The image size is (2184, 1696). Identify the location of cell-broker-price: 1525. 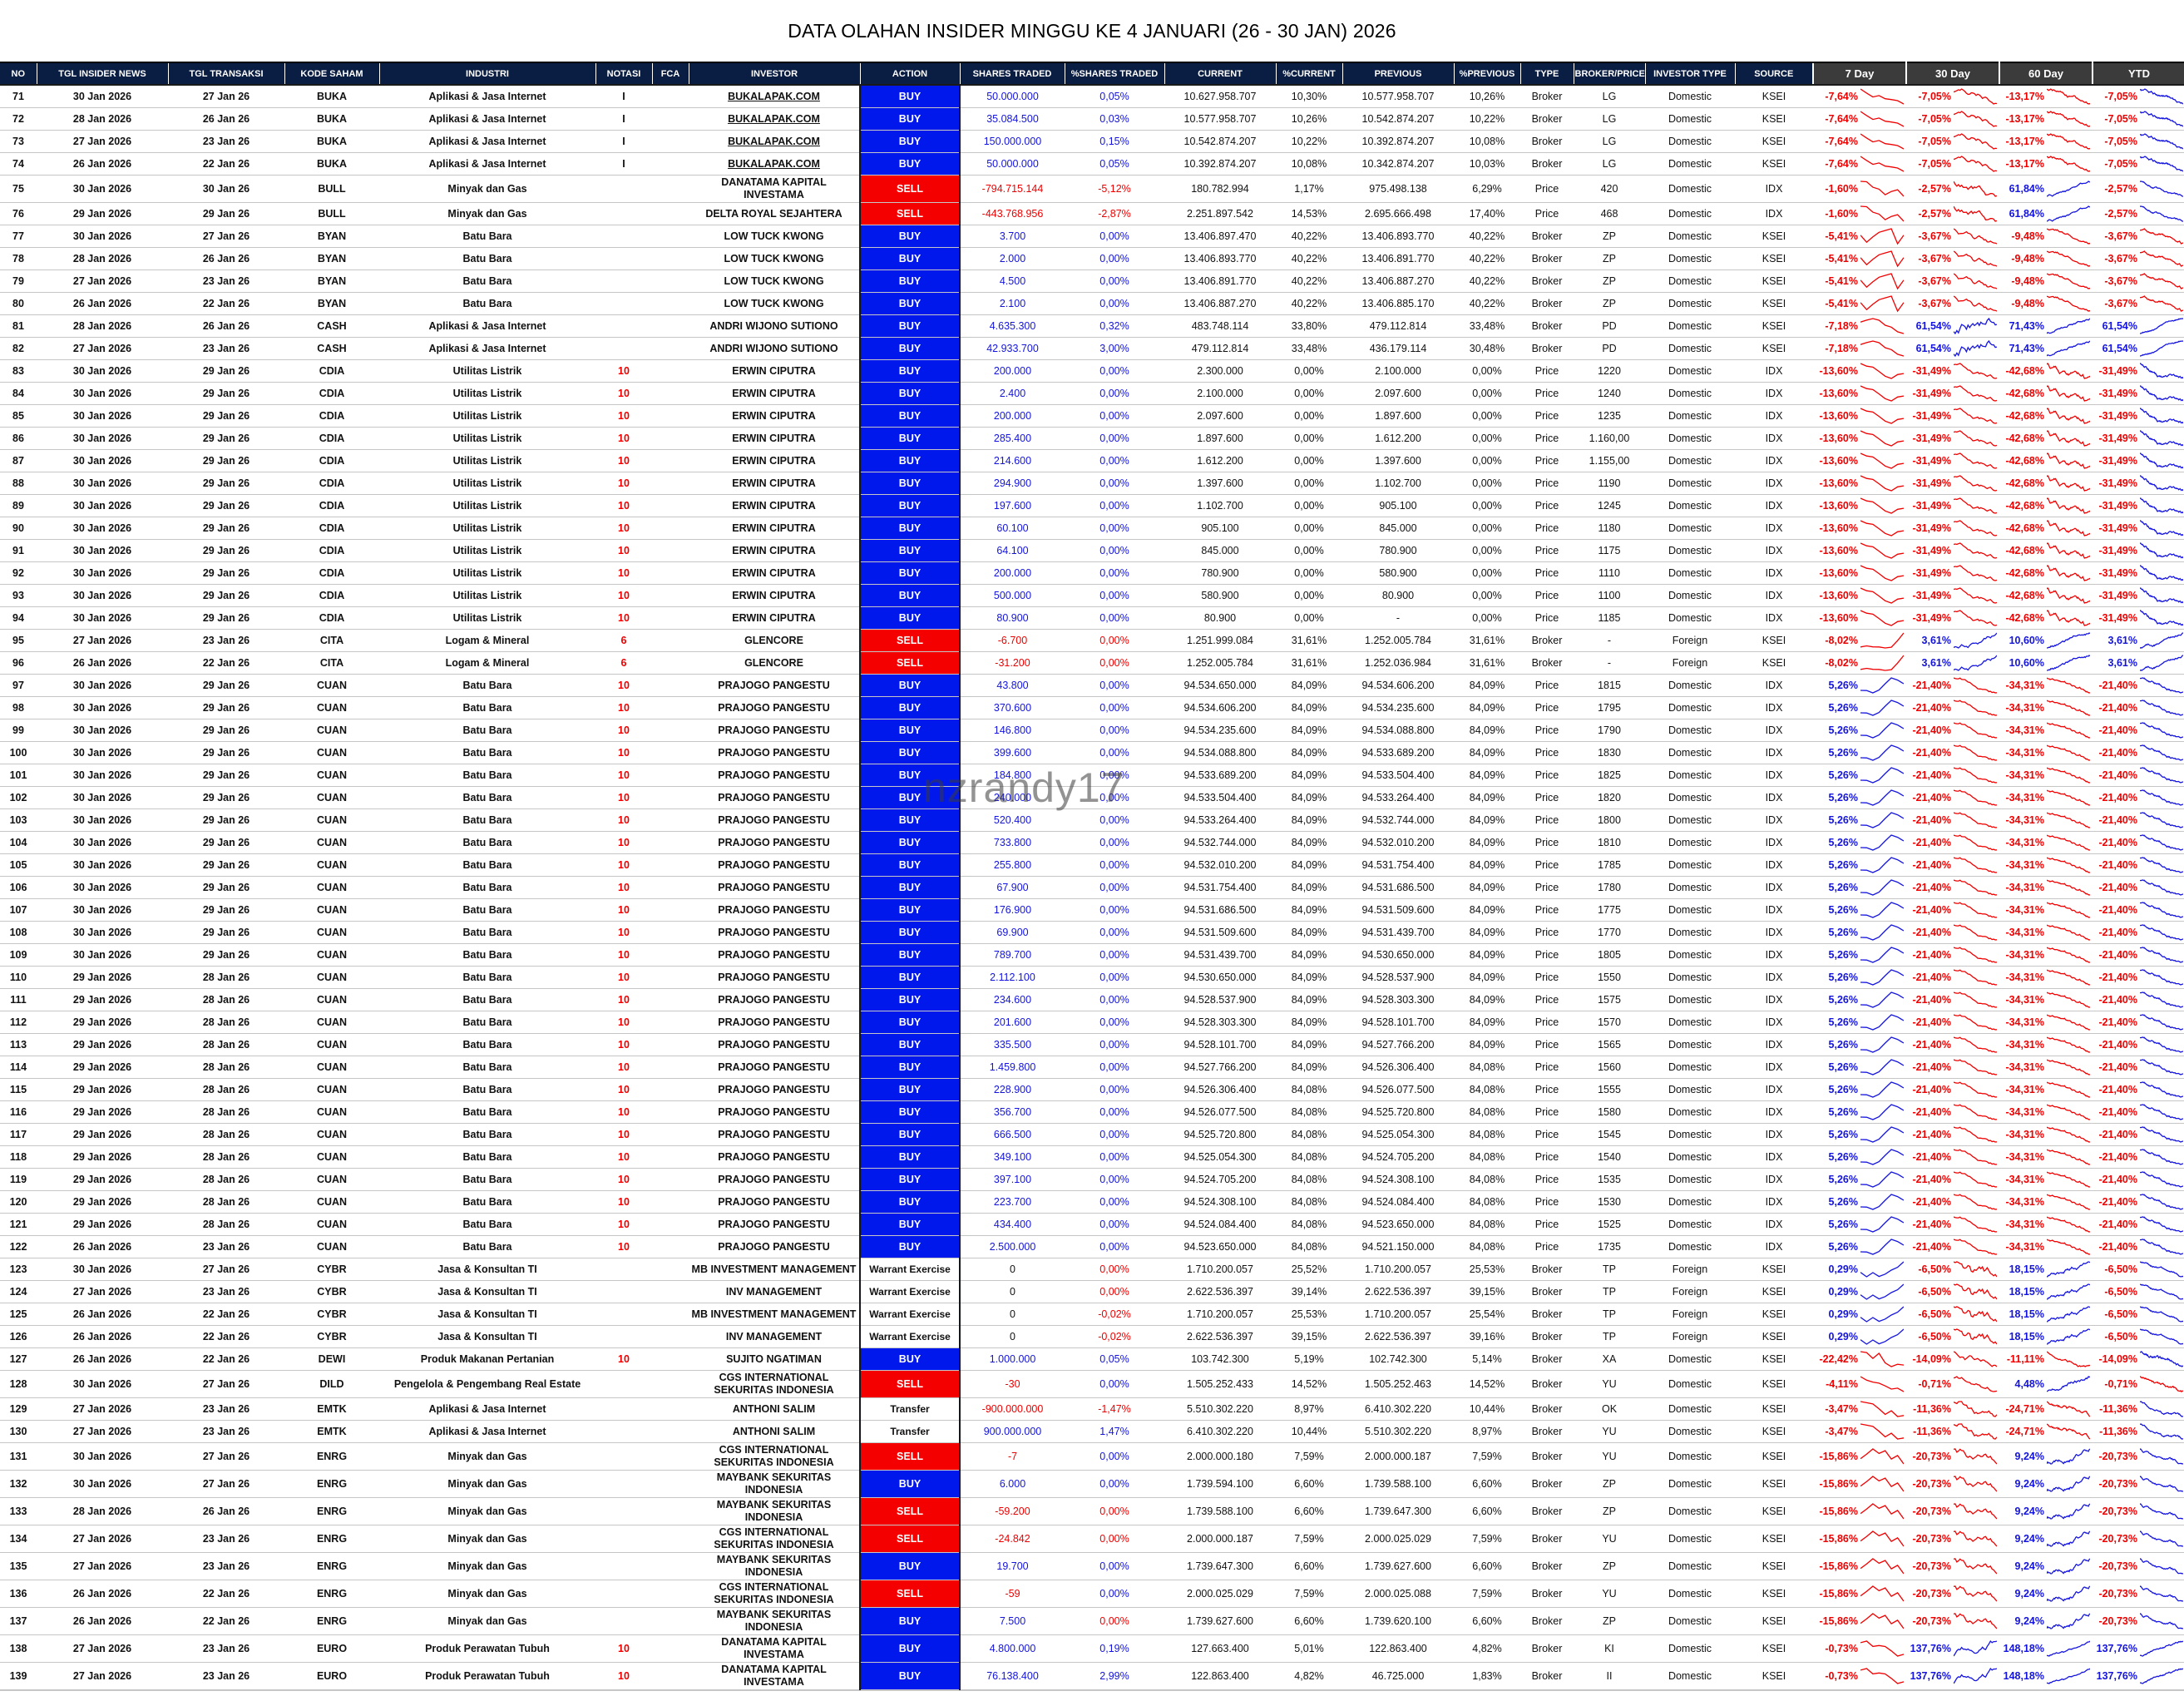
(1609, 1224).